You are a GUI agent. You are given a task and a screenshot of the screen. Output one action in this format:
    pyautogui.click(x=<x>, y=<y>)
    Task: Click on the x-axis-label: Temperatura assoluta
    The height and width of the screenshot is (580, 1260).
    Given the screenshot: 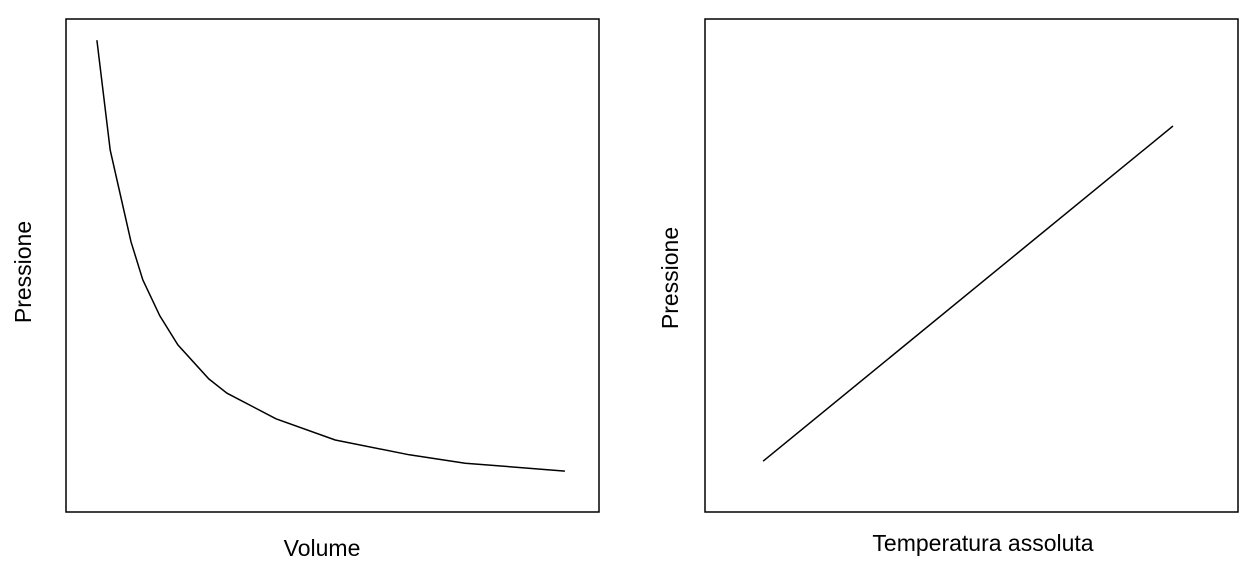 What is the action you would take?
    pyautogui.click(x=982, y=543)
    